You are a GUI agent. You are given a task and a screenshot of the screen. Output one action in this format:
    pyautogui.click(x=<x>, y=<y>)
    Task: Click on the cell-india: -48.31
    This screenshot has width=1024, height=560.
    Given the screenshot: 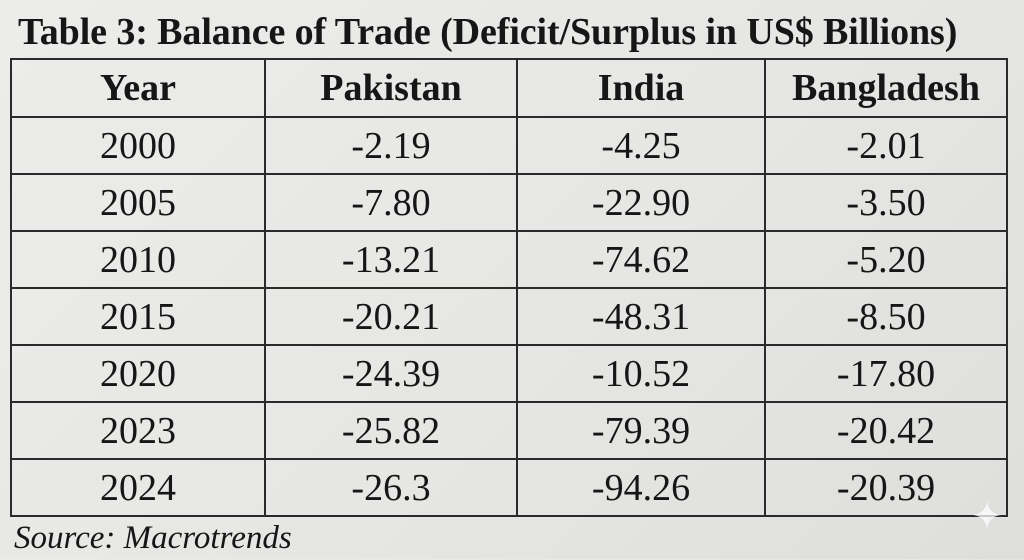 What is the action you would take?
    pyautogui.click(x=641, y=316)
    